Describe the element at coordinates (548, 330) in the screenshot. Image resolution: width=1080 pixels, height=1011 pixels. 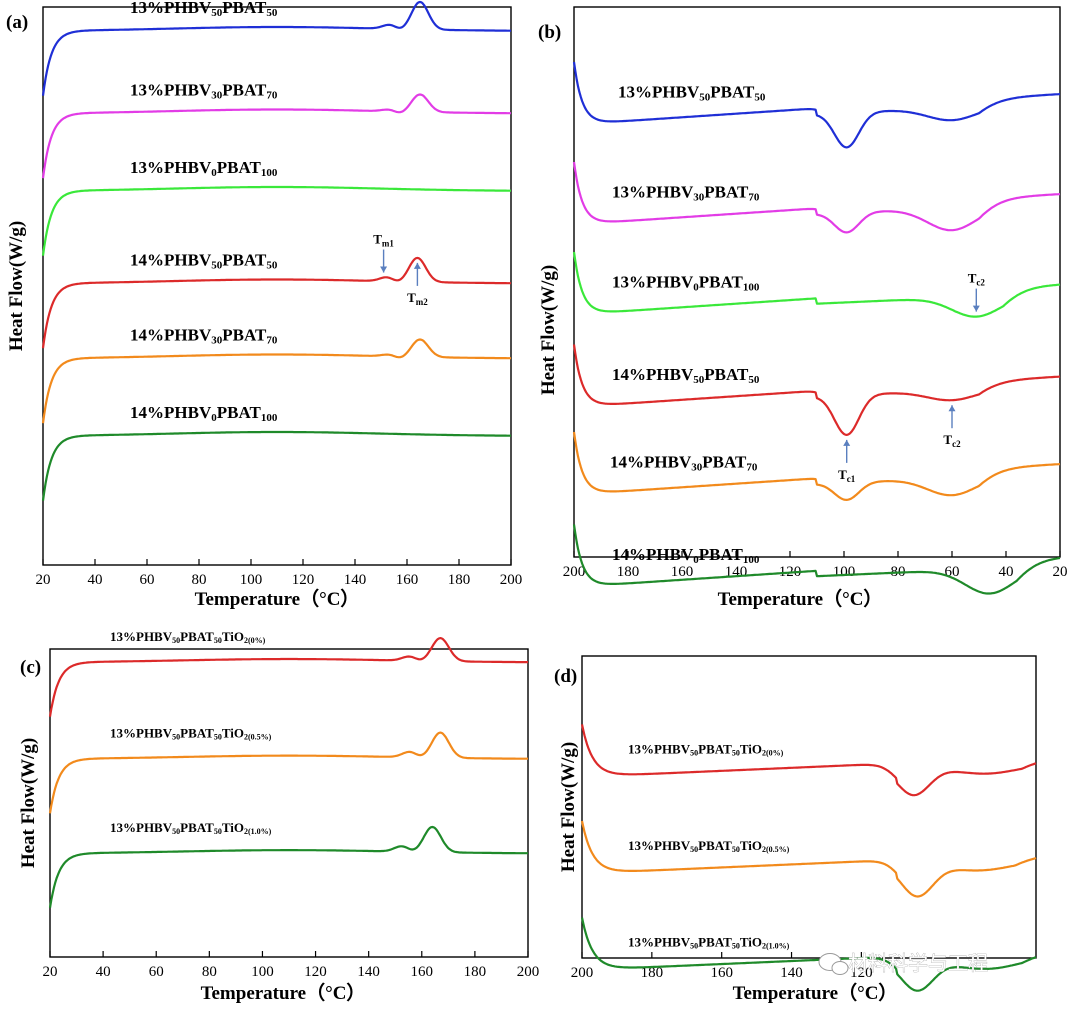
I see `y-axis-title-b: Heat Flow(W/g)` at that location.